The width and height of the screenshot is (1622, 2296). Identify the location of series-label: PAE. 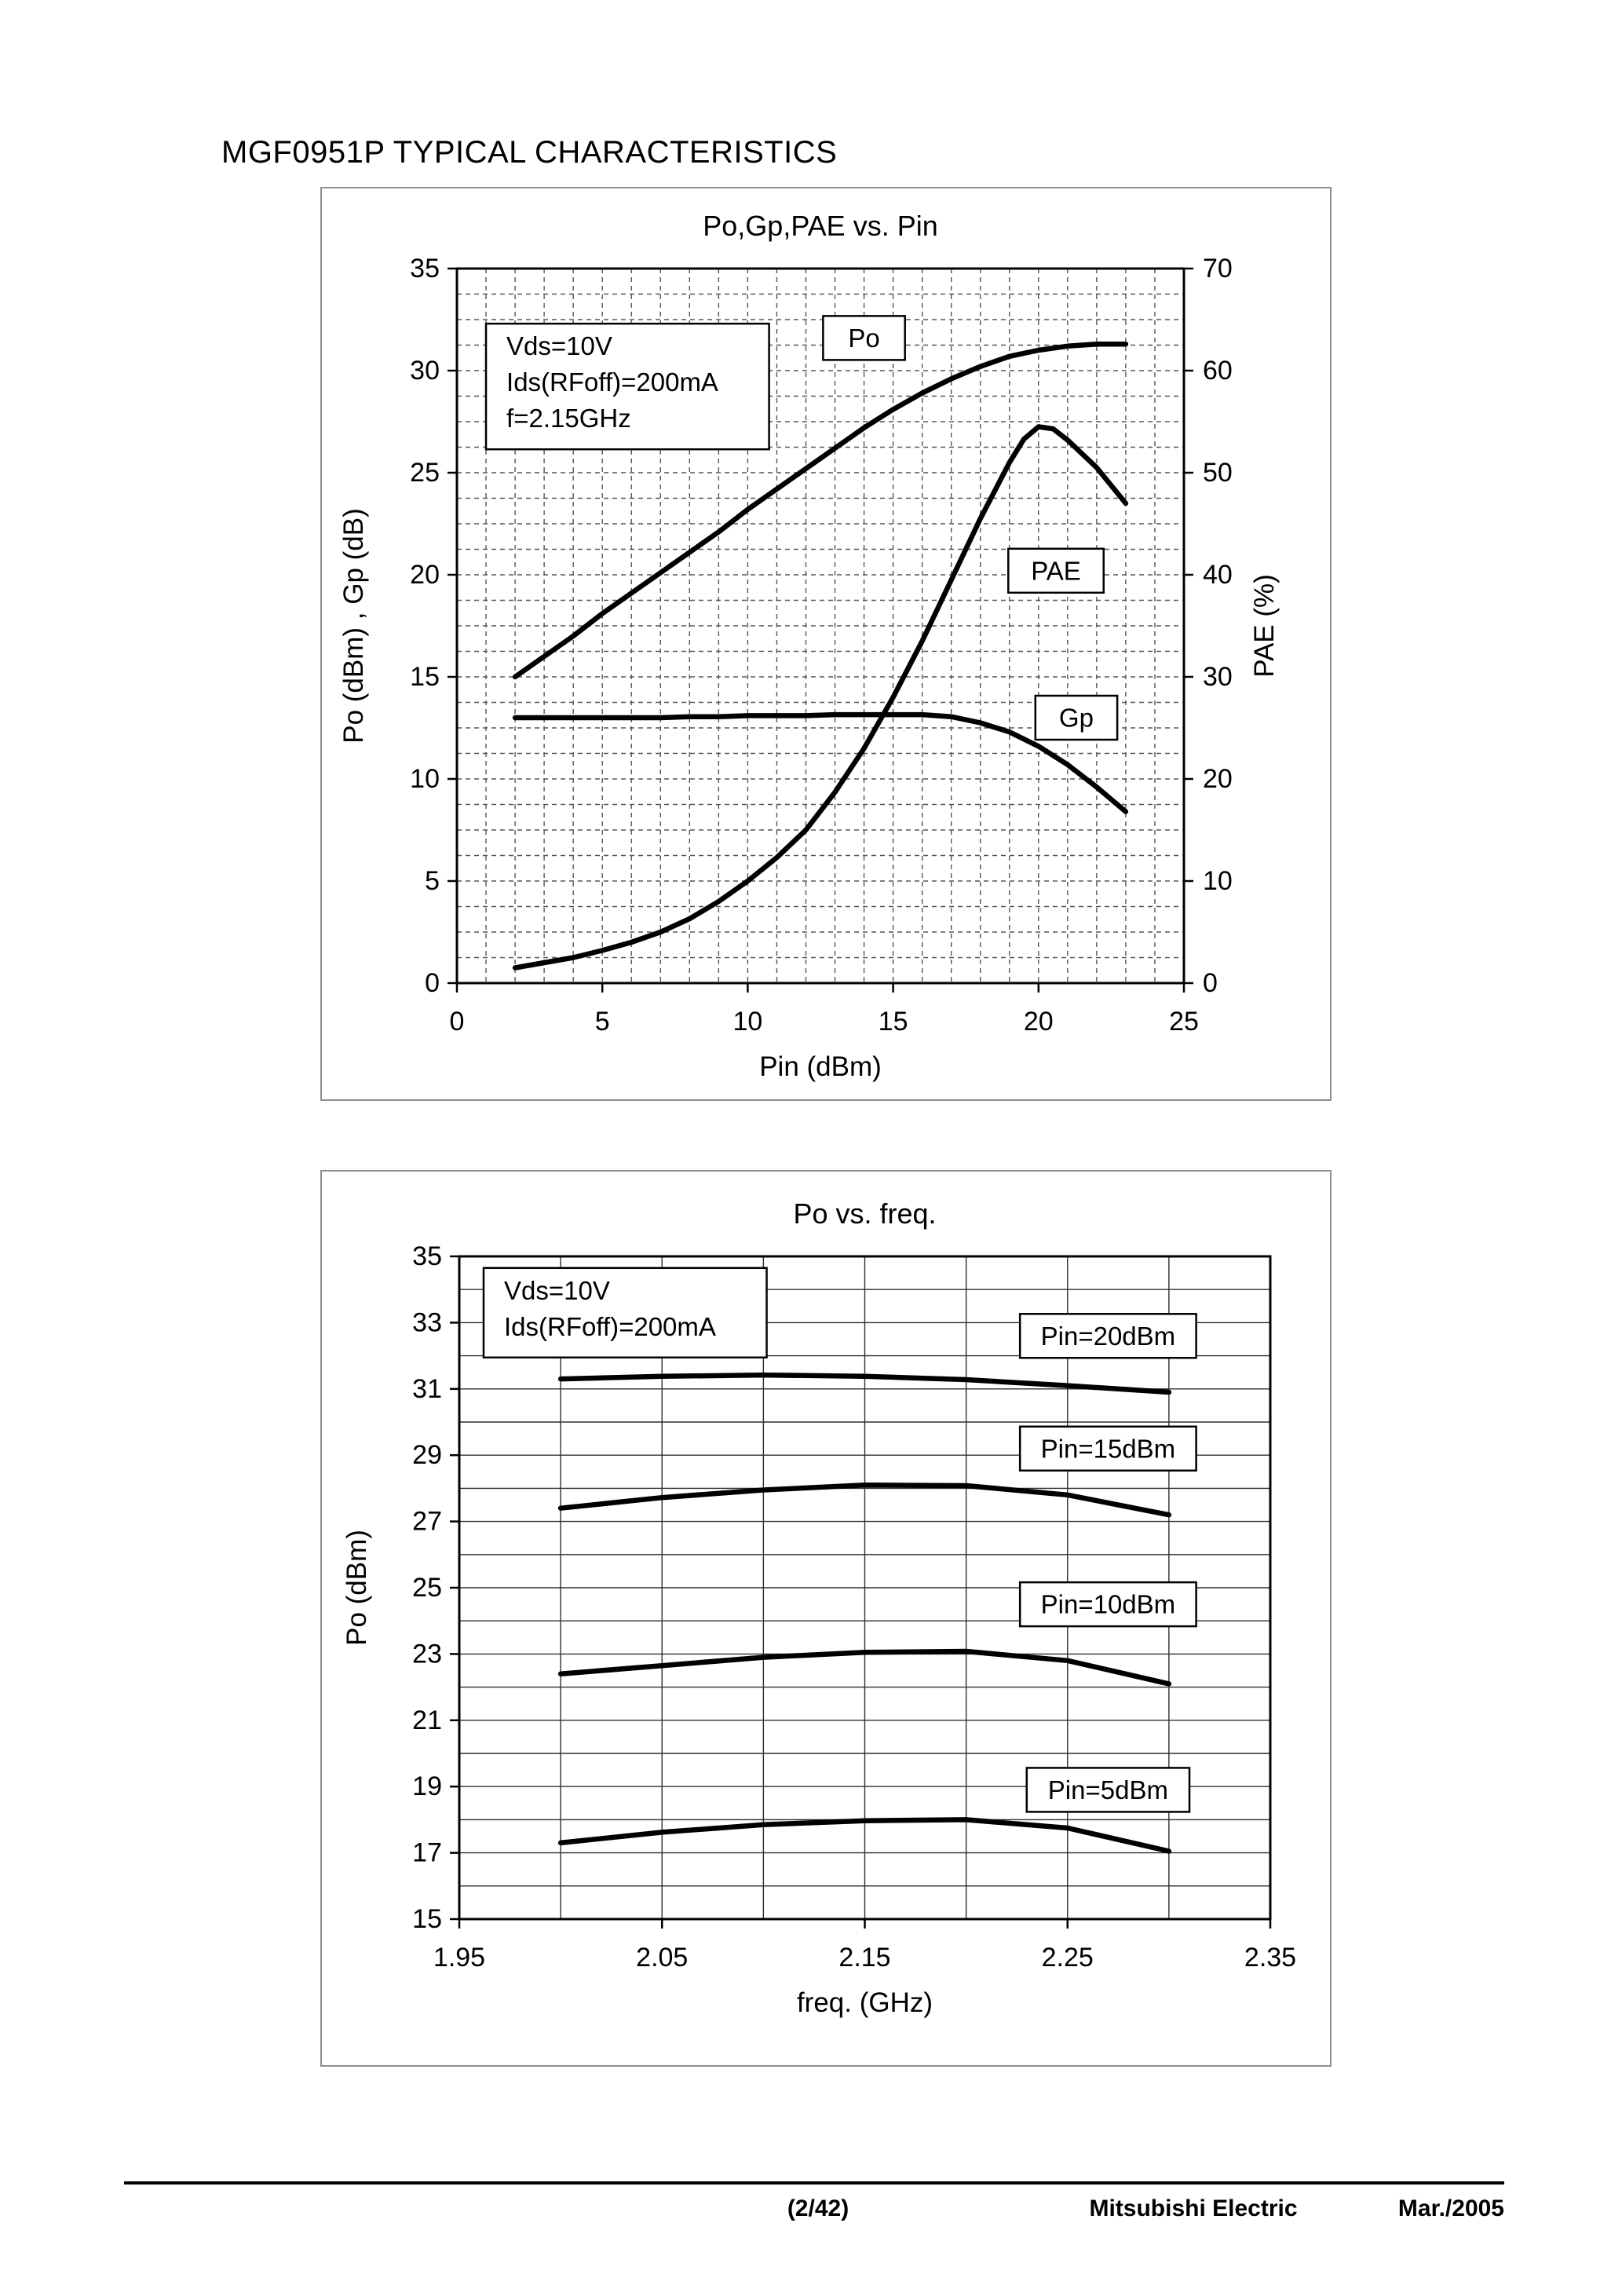
(1056, 571).